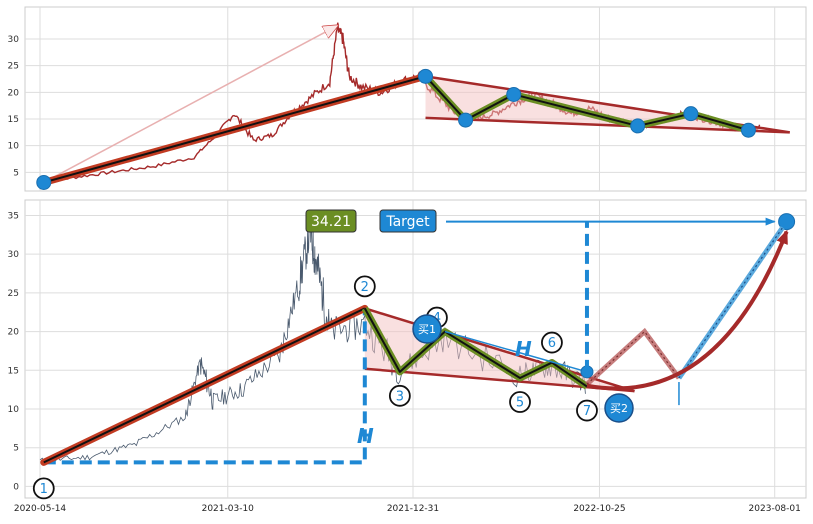  What do you see at coordinates (14, 93) in the screenshot?
I see `top-y-tick-label: 20` at bounding box center [14, 93].